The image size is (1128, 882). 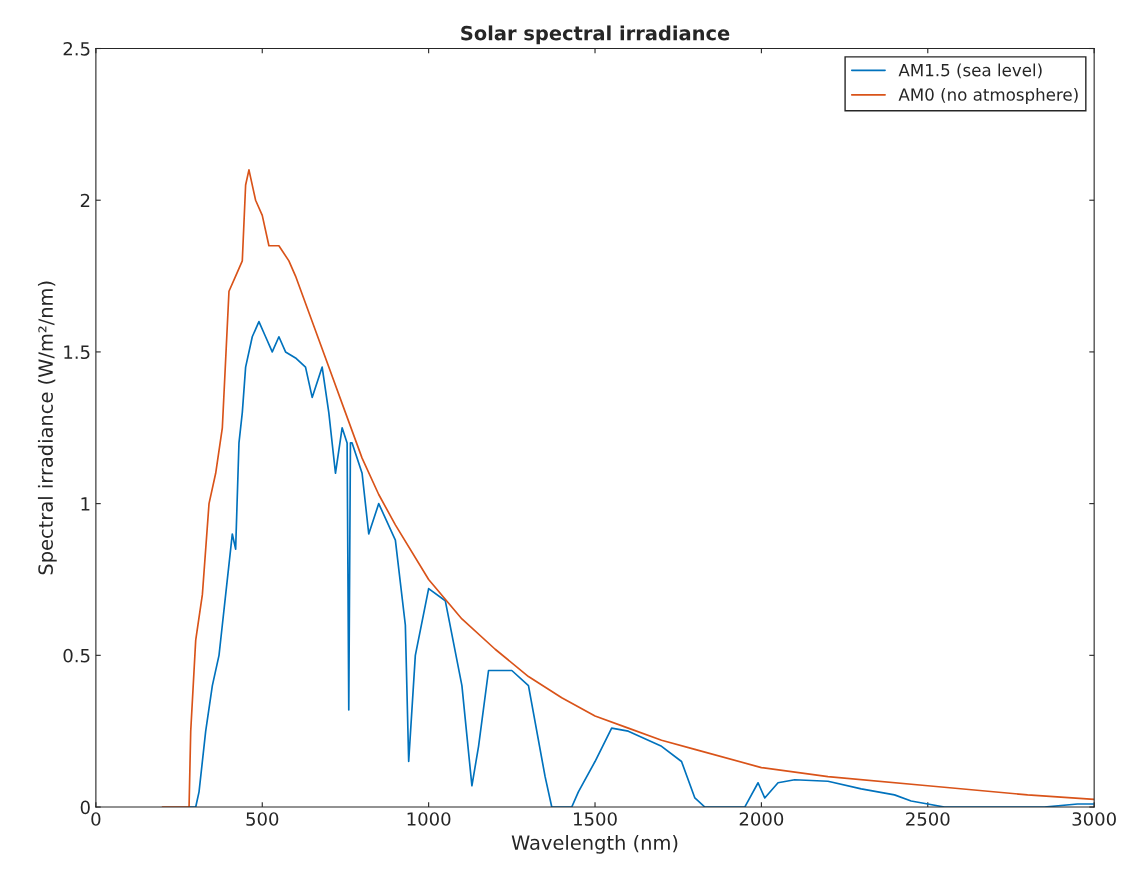 I want to click on x-tick-label: 500, so click(x=262, y=819).